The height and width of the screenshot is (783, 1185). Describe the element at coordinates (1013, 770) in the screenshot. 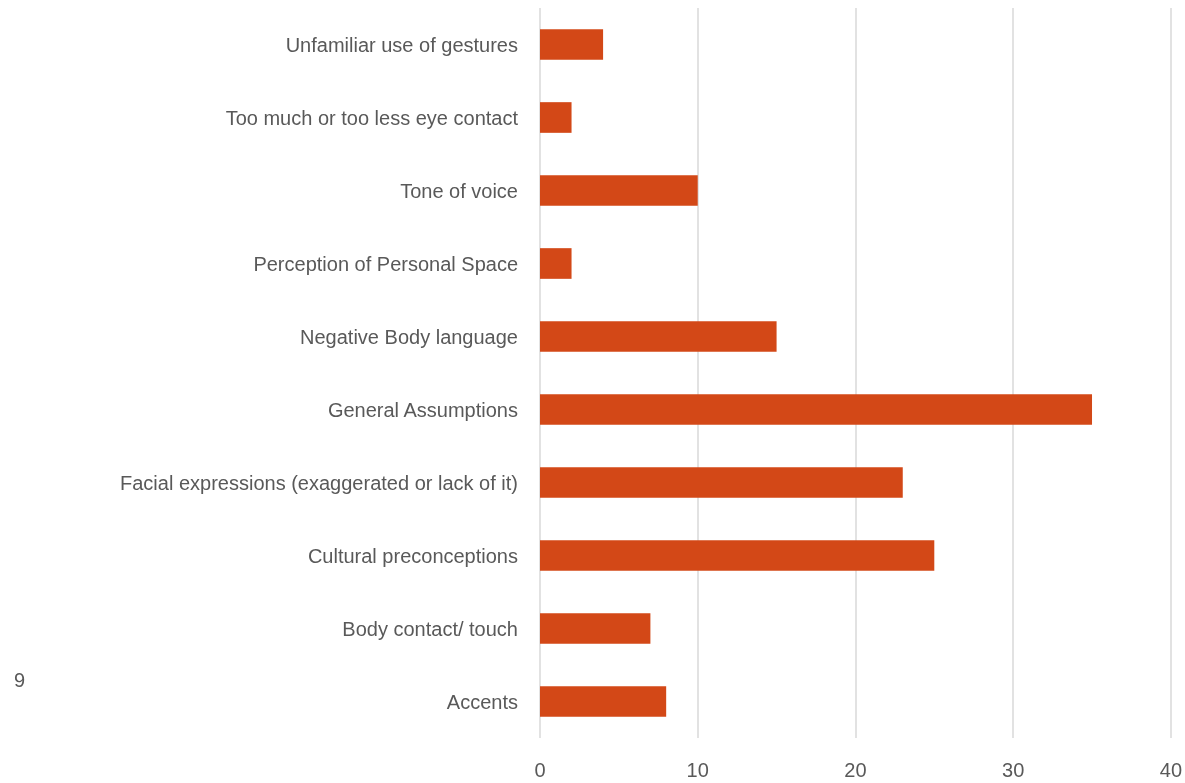

I see `x-tick-label: 30` at that location.